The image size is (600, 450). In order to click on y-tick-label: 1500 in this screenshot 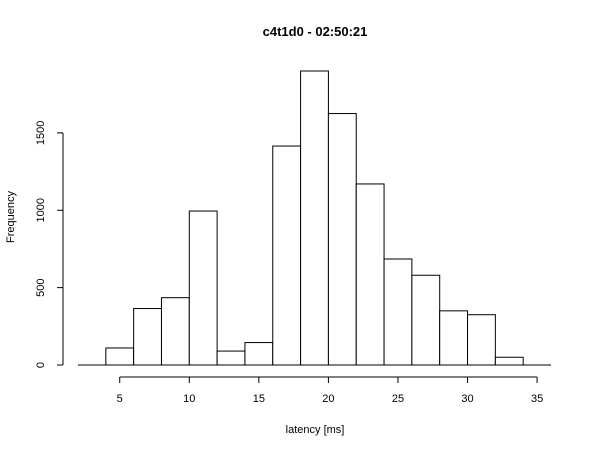, I will do `click(41, 133)`.